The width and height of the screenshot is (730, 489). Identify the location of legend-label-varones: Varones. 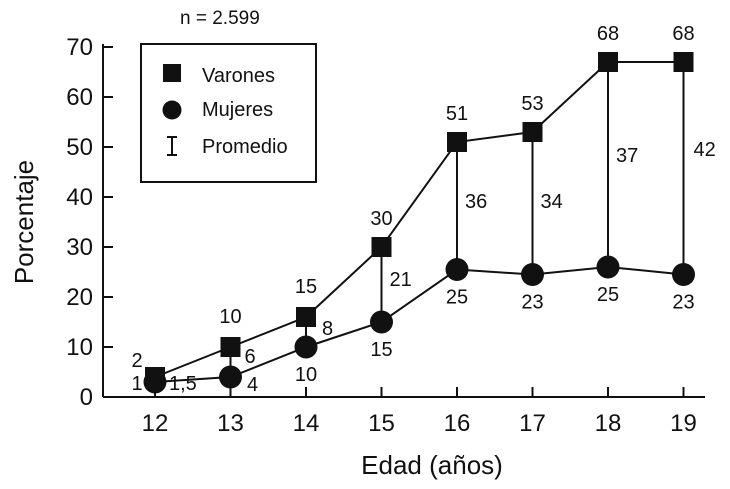
(238, 76).